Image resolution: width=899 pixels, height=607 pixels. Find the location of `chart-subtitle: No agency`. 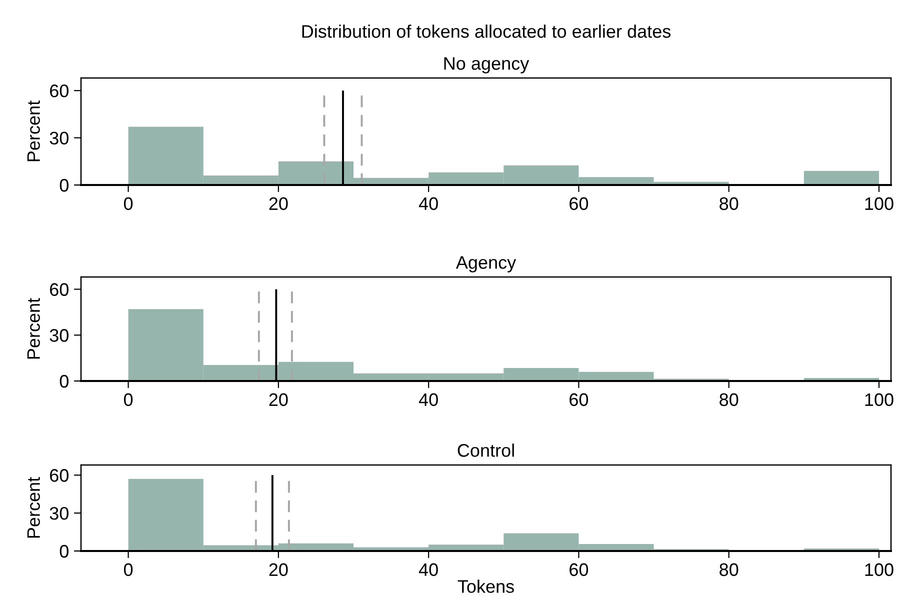

chart-subtitle: No agency is located at coordinates (487, 65).